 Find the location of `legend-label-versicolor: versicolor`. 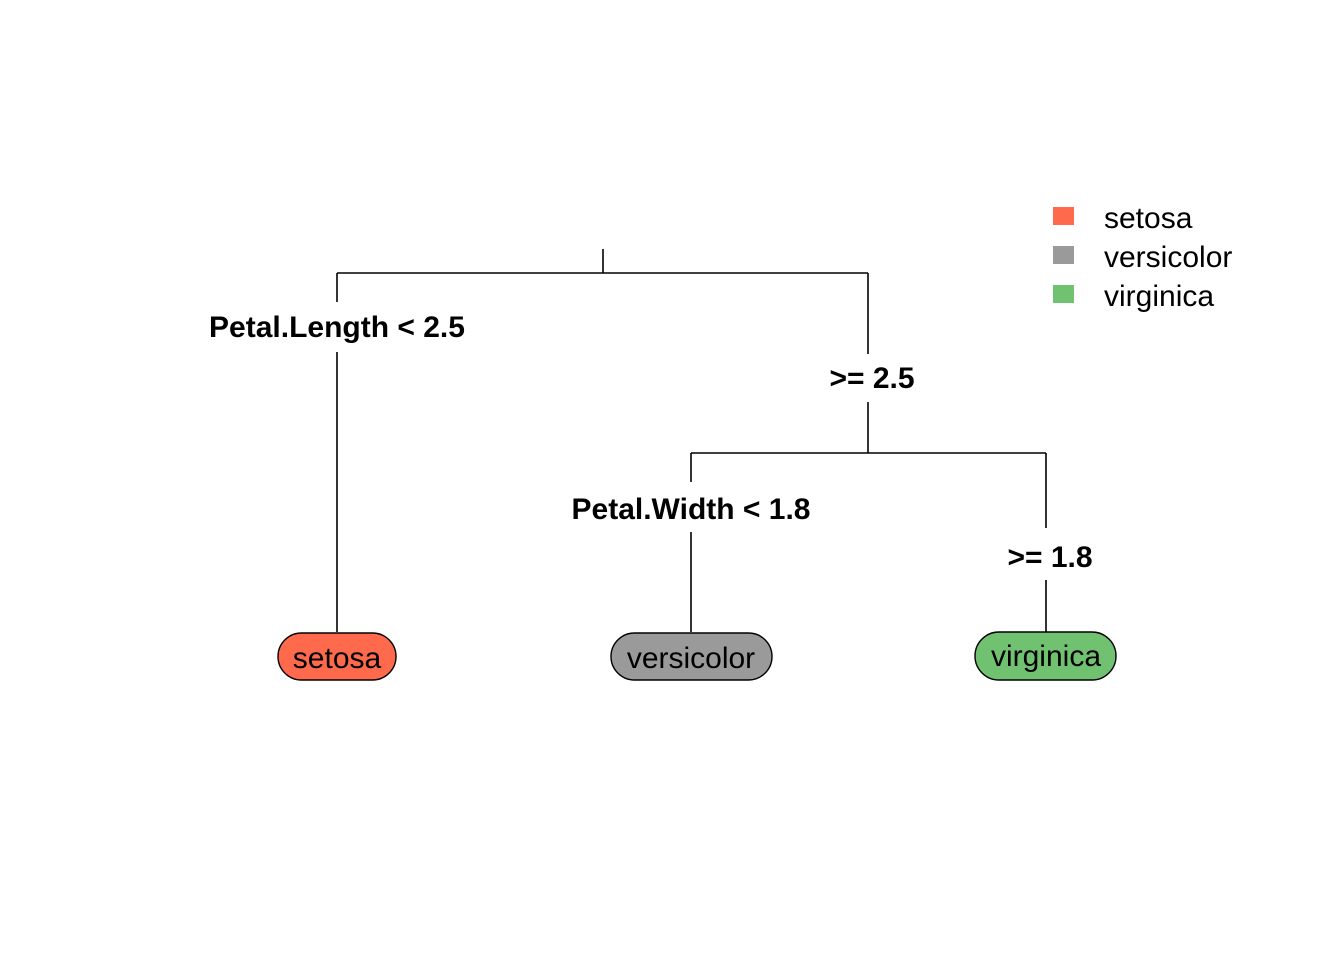

legend-label-versicolor: versicolor is located at coordinates (1168, 257).